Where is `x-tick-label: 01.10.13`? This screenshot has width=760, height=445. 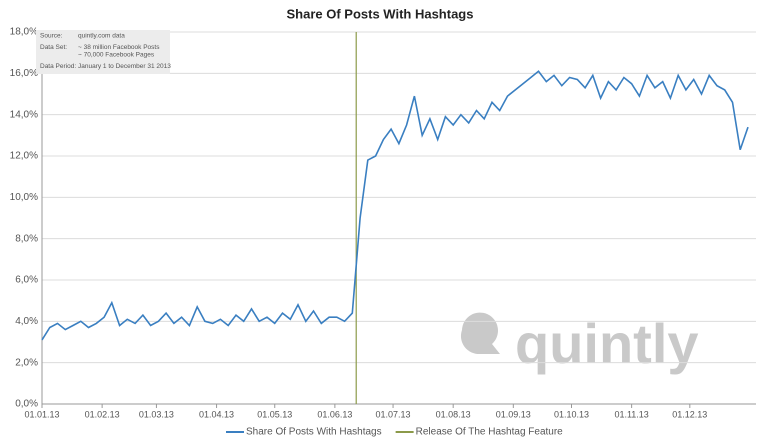
x-tick-label: 01.10.13 is located at coordinates (571, 414).